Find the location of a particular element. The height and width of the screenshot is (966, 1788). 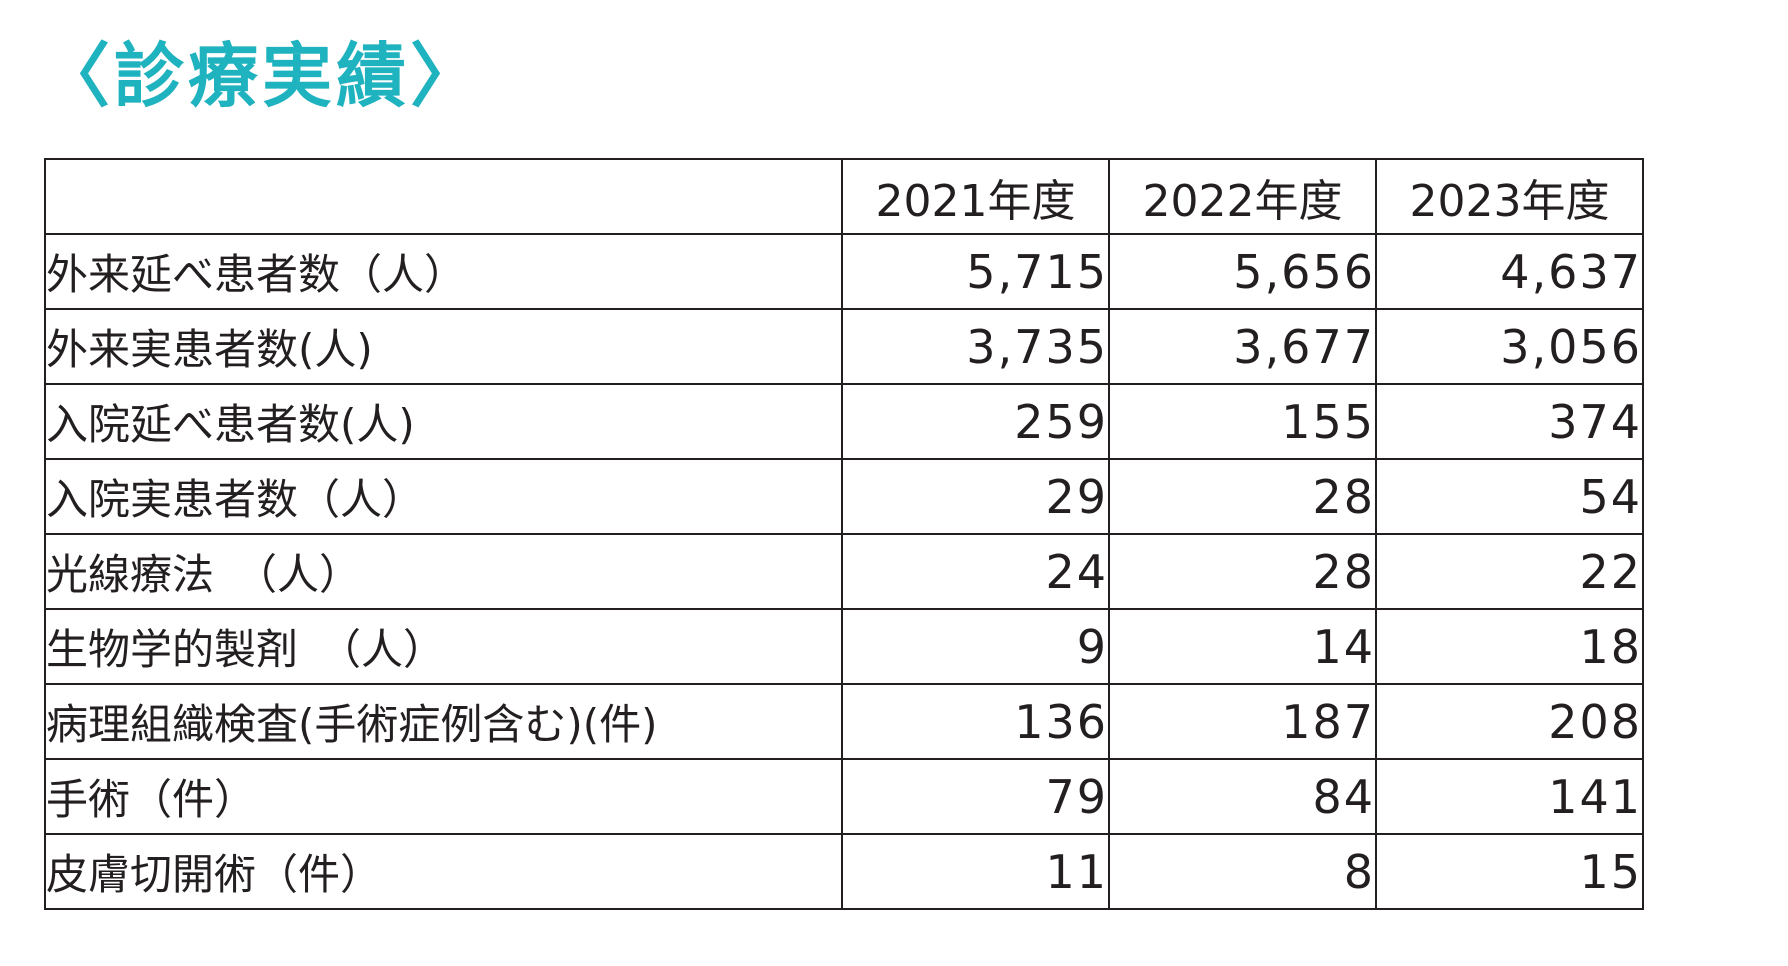

table-row: 生物学的製剤 （人） 9 14 18 is located at coordinates (844, 646).